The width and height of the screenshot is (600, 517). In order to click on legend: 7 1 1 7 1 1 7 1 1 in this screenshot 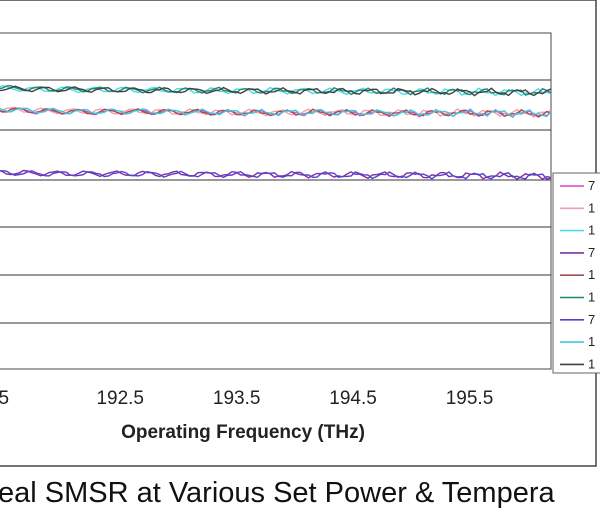, I will do `click(577, 274)`.